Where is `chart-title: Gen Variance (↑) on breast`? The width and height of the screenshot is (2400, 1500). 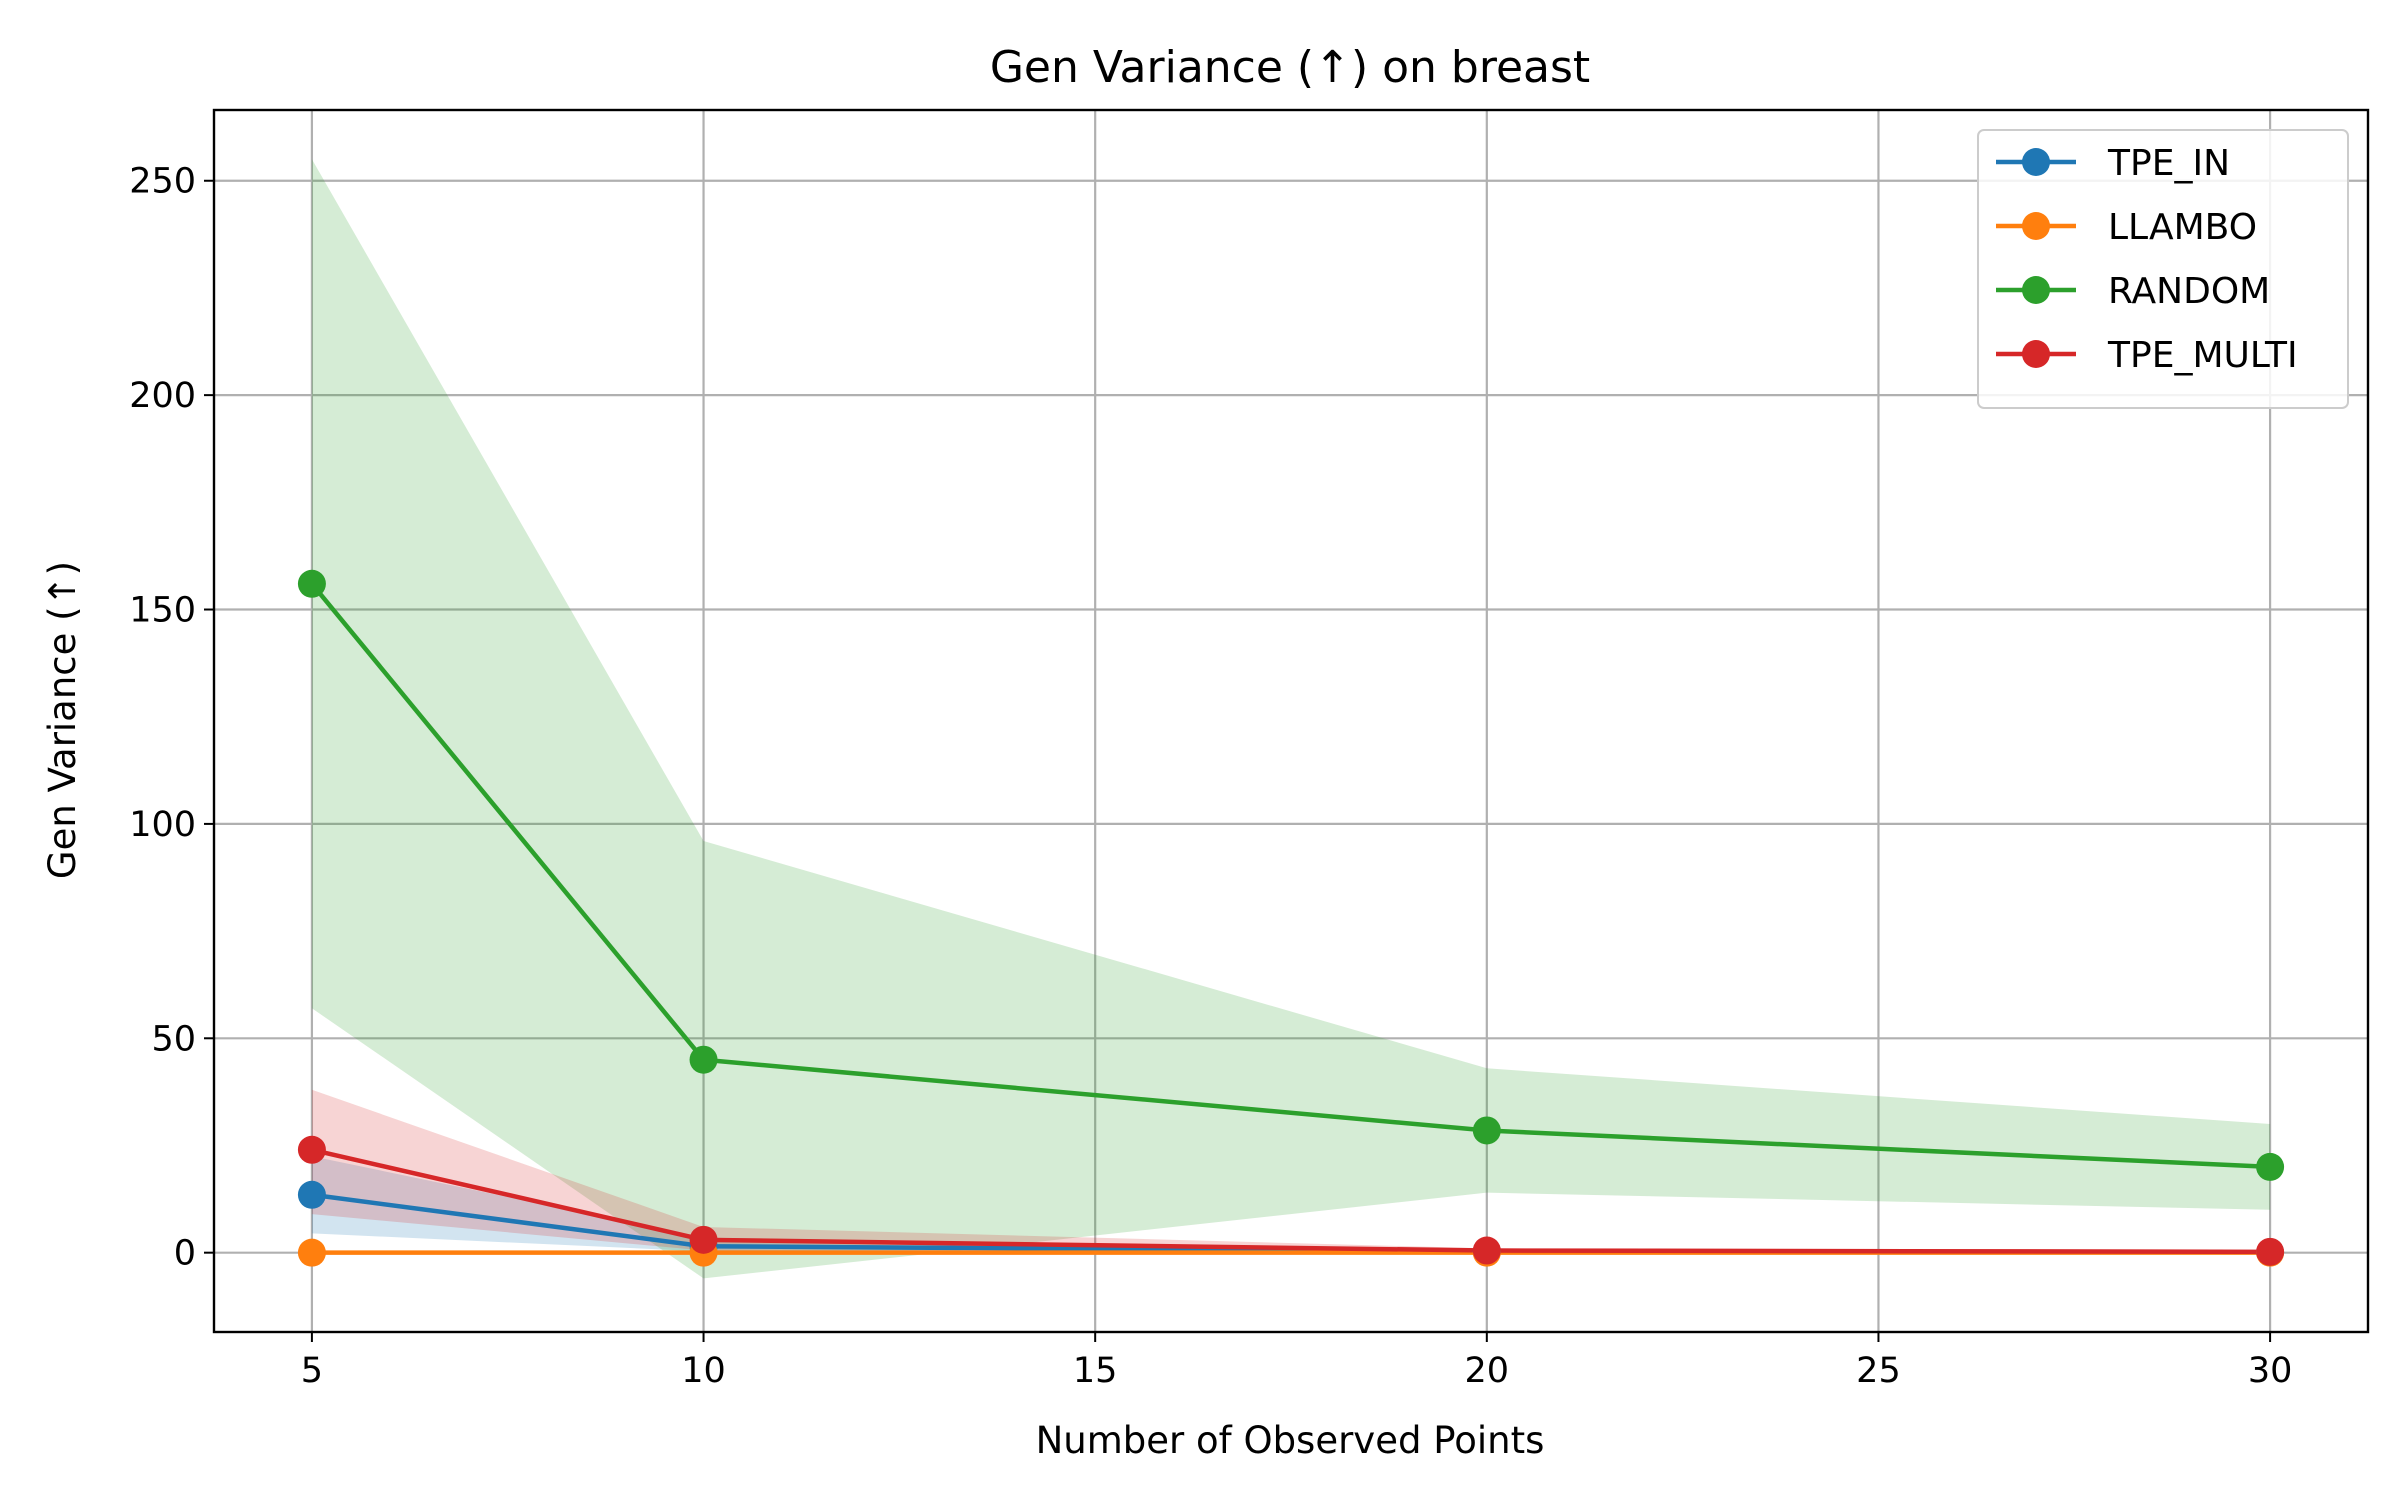 chart-title: Gen Variance (↑) on breast is located at coordinates (1290, 67).